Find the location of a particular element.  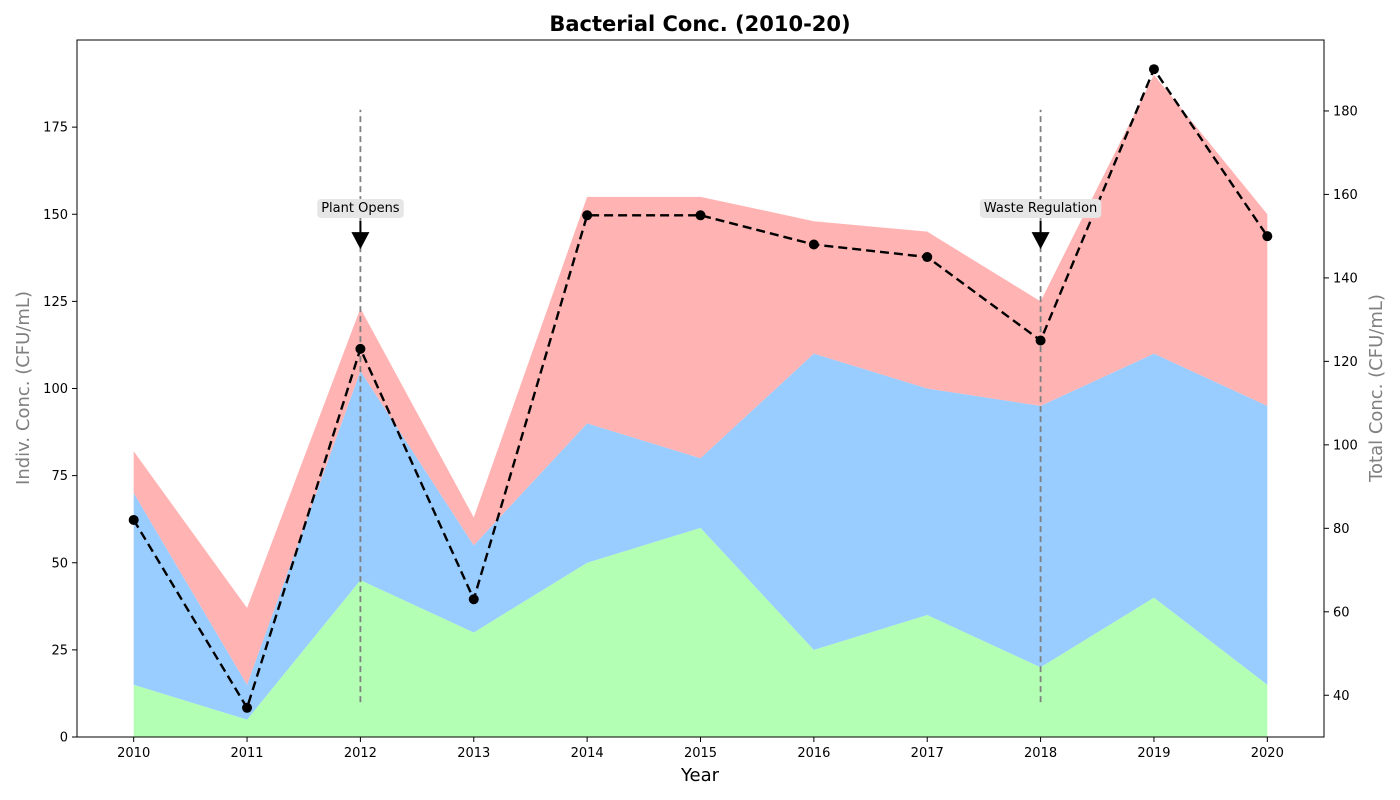

y-left-tick-label: 100 is located at coordinates (55, 389).